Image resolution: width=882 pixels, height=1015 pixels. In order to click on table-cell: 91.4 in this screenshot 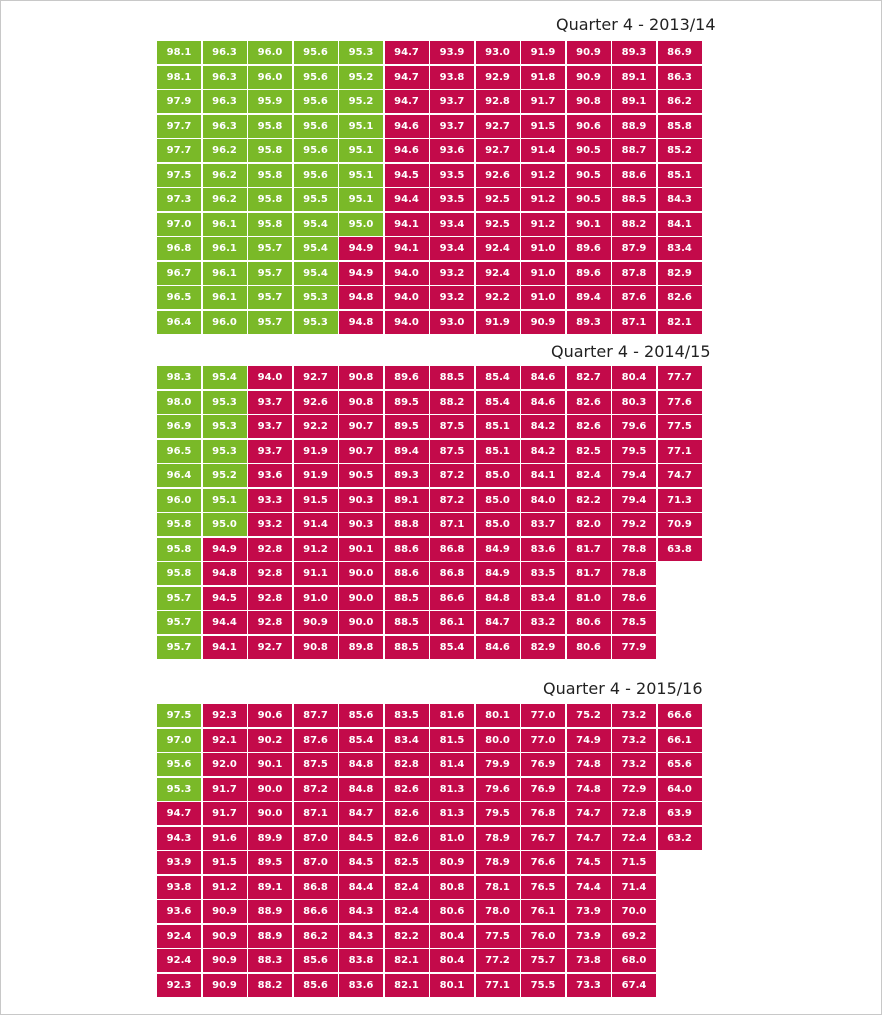, I will do `click(543, 150)`.